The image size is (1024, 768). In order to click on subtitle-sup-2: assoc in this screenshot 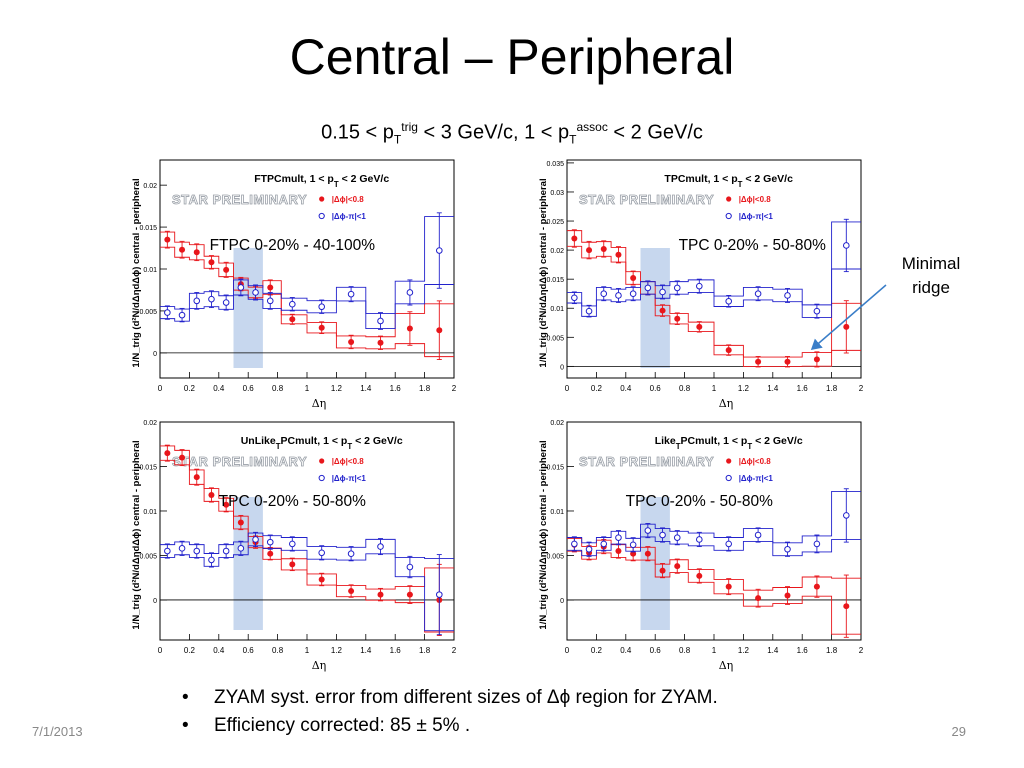, I will do `click(592, 127)`.